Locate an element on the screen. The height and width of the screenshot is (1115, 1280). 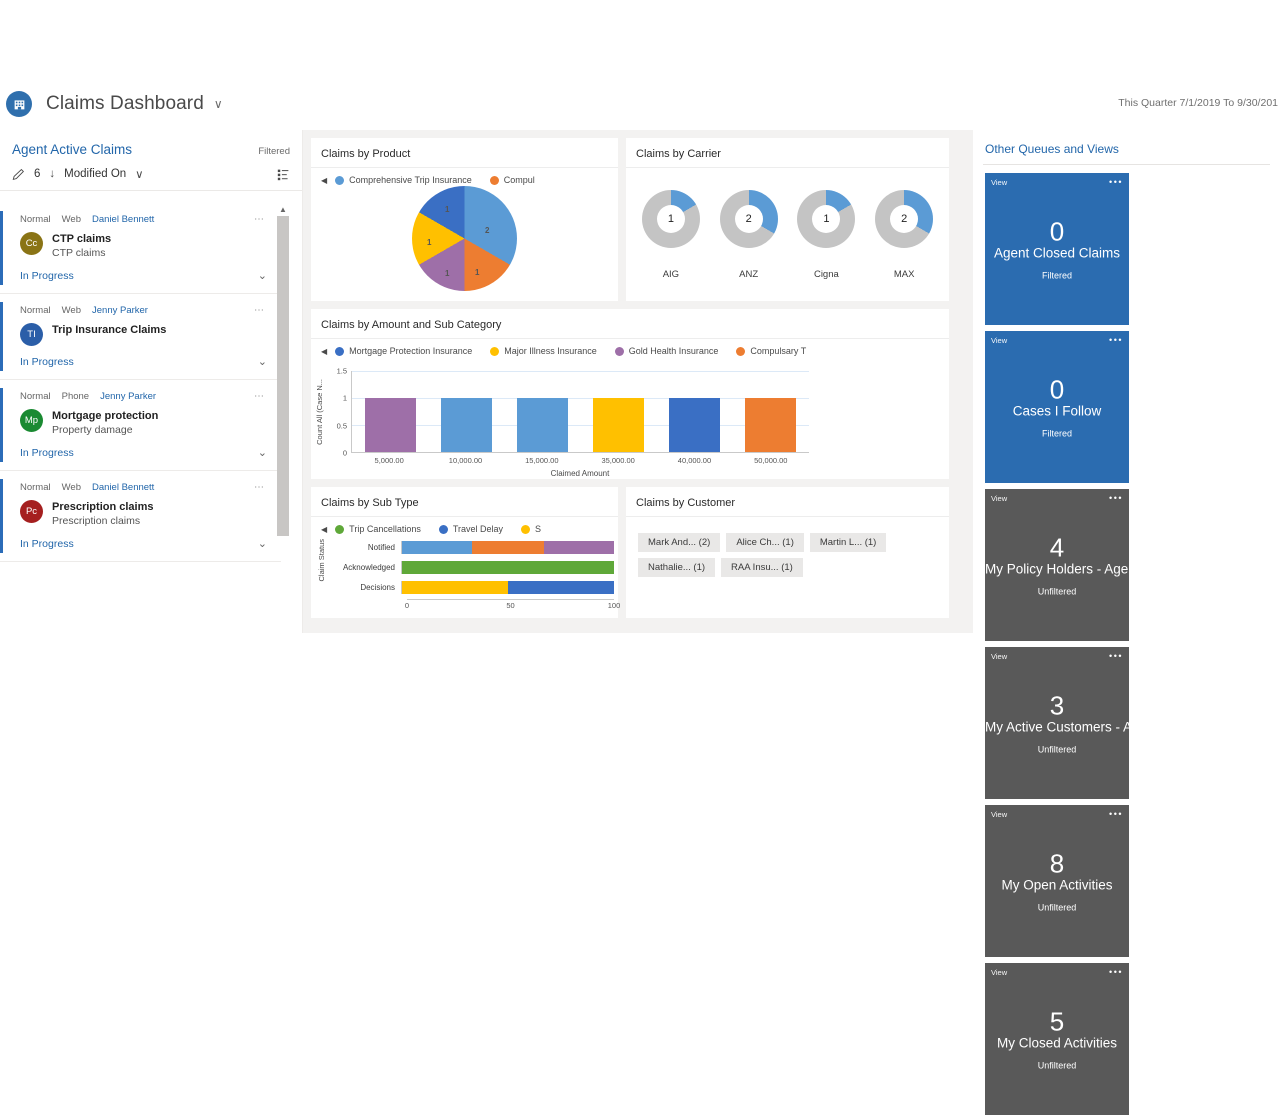
customer-pill: Alice Ch... (1) is located at coordinates (765, 542).